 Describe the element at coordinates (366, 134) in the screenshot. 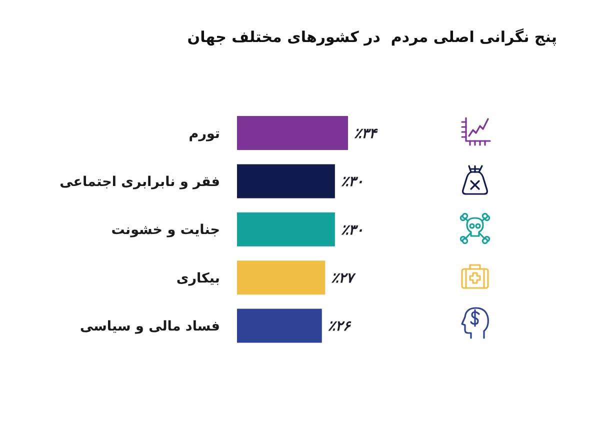

I see `data-label: ٪۳۴` at that location.